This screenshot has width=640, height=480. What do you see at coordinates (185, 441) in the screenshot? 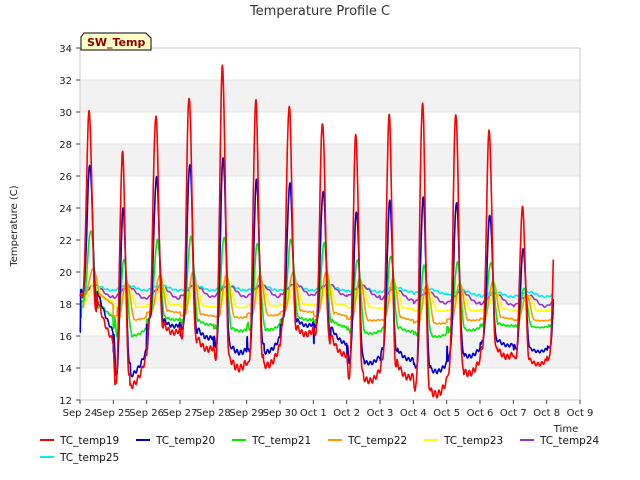
I see `legend-label: TC_temp20` at bounding box center [185, 441].